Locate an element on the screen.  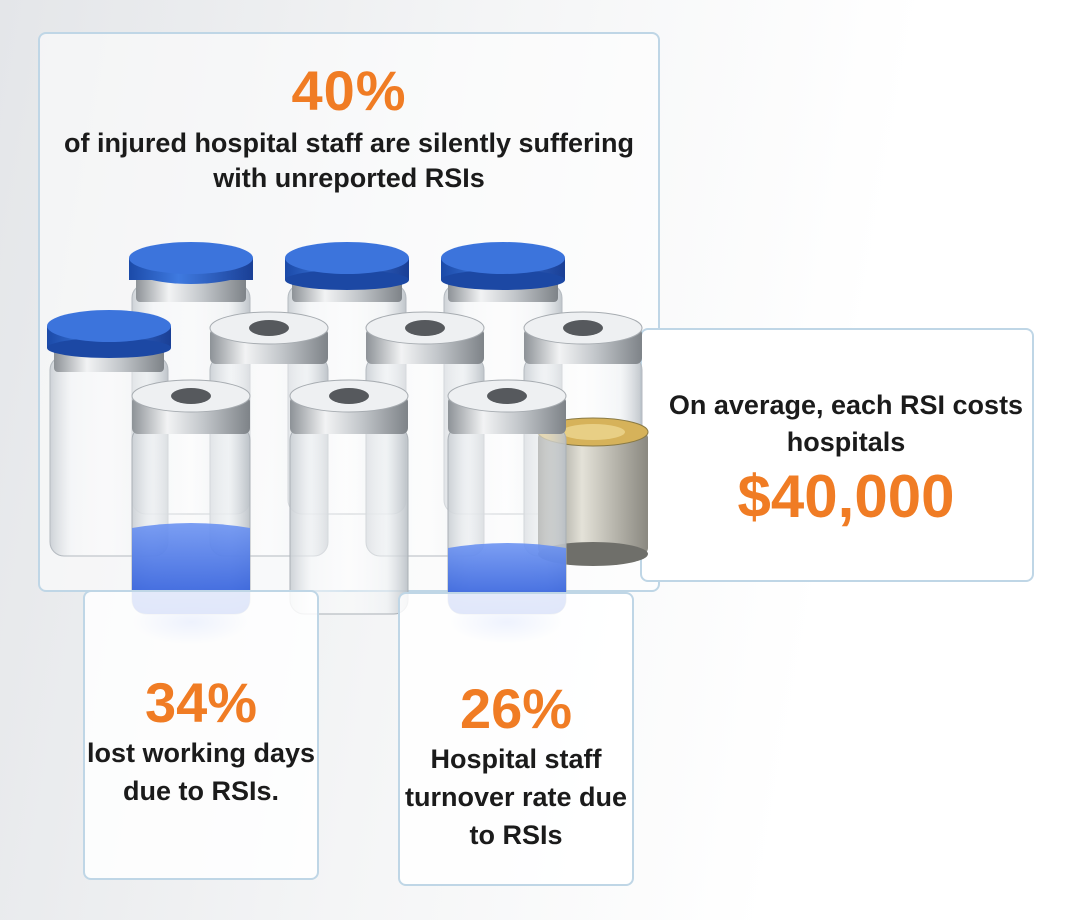
vial-icon is located at coordinates (349, 497).